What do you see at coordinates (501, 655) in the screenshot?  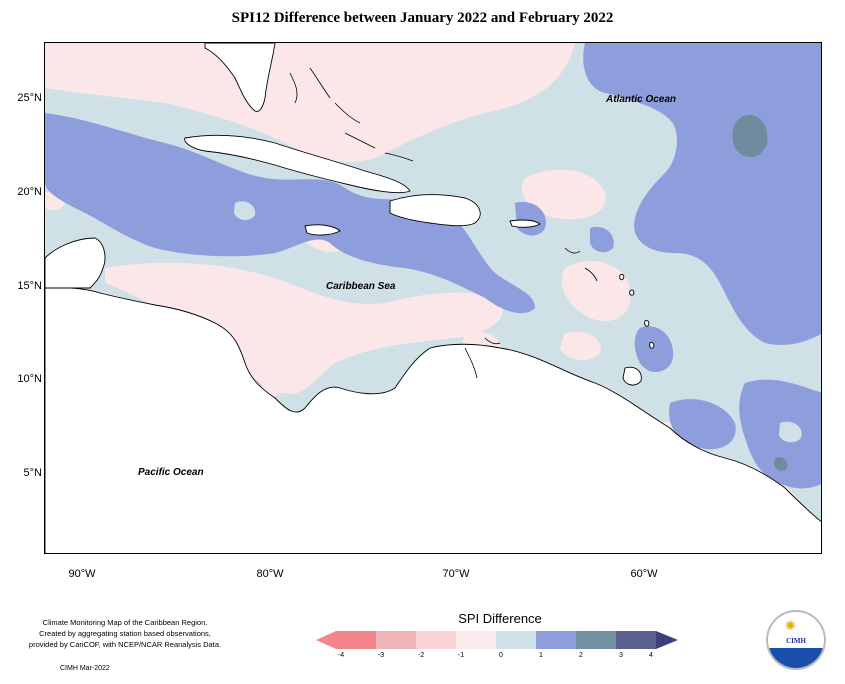 I see `legend-tick-0: 0` at bounding box center [501, 655].